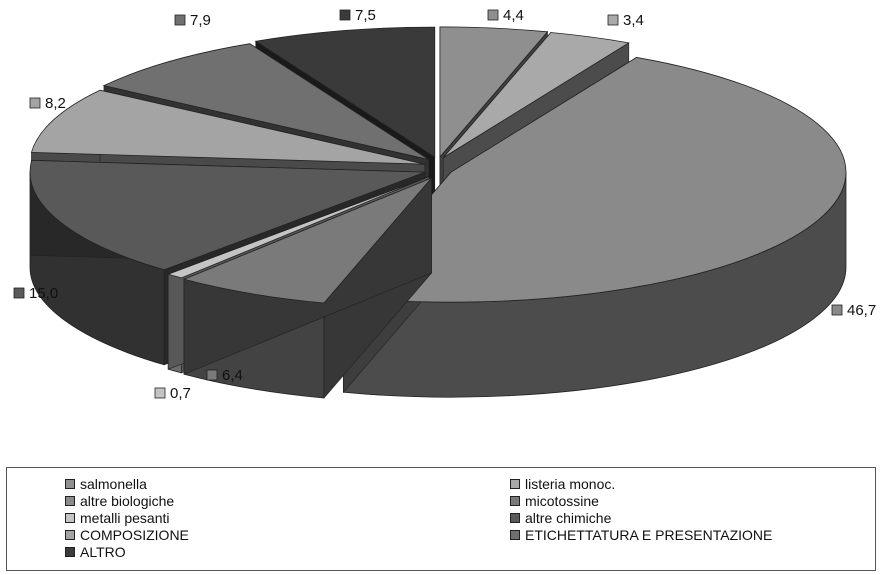 The width and height of the screenshot is (885, 575). Describe the element at coordinates (568, 518) in the screenshot. I see `legend-label: altre chimiche` at that location.